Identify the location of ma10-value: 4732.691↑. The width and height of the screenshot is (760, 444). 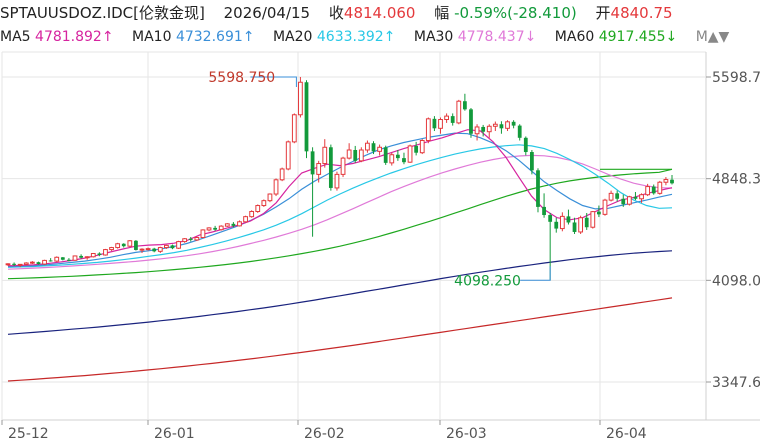
(215, 37).